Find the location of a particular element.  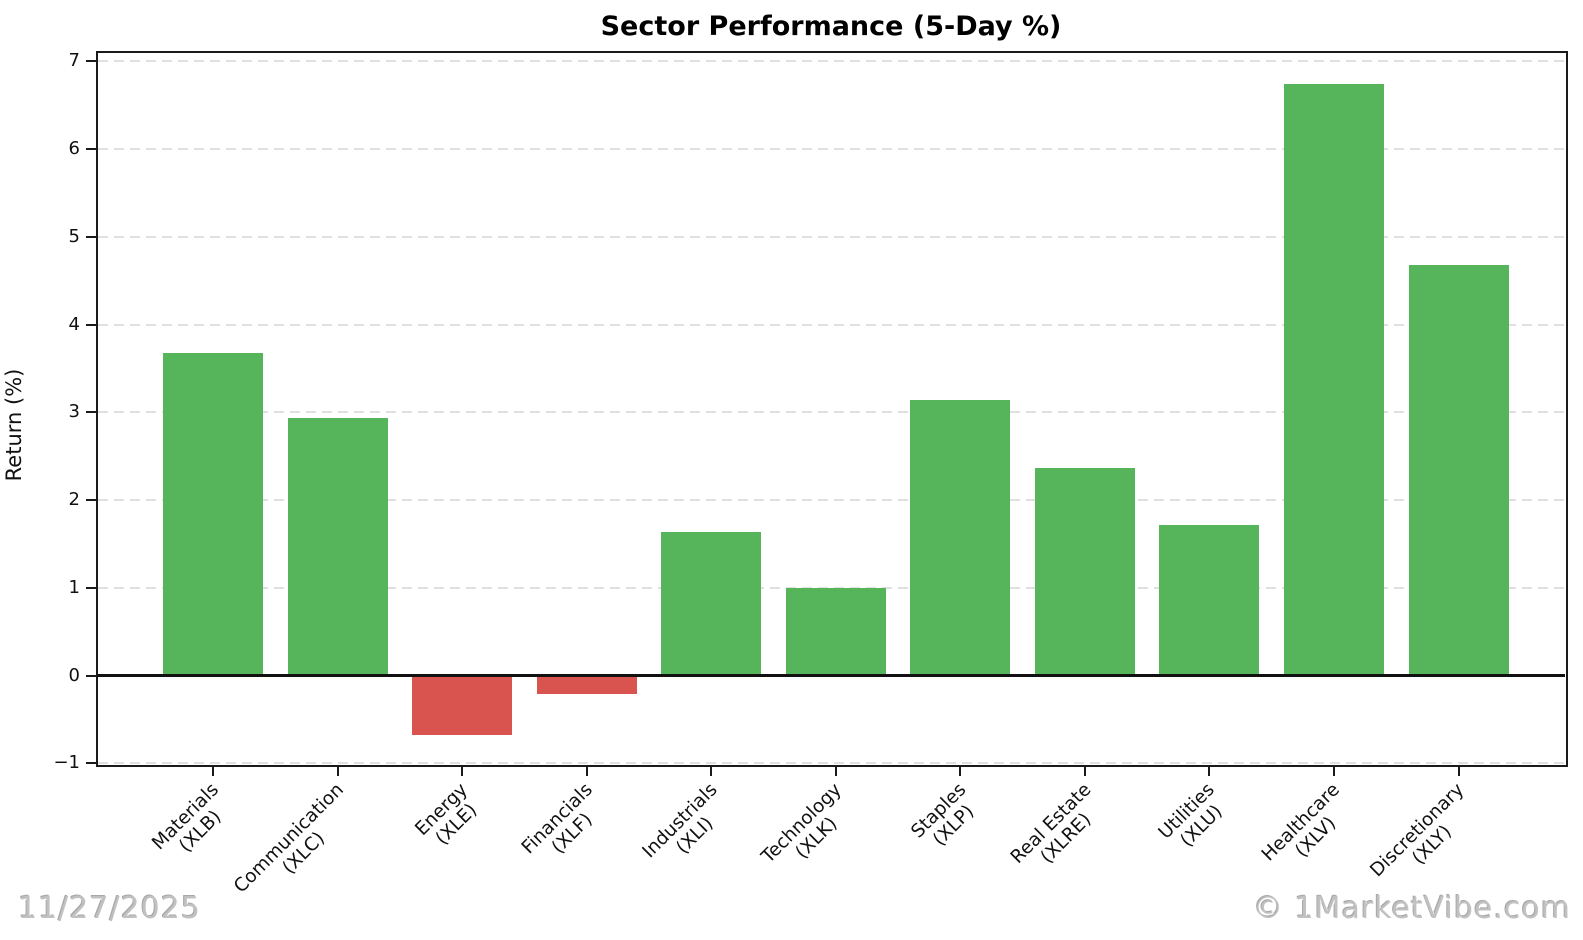

watermark-brand: © 1MarketVibe.com is located at coordinates (1411, 908).